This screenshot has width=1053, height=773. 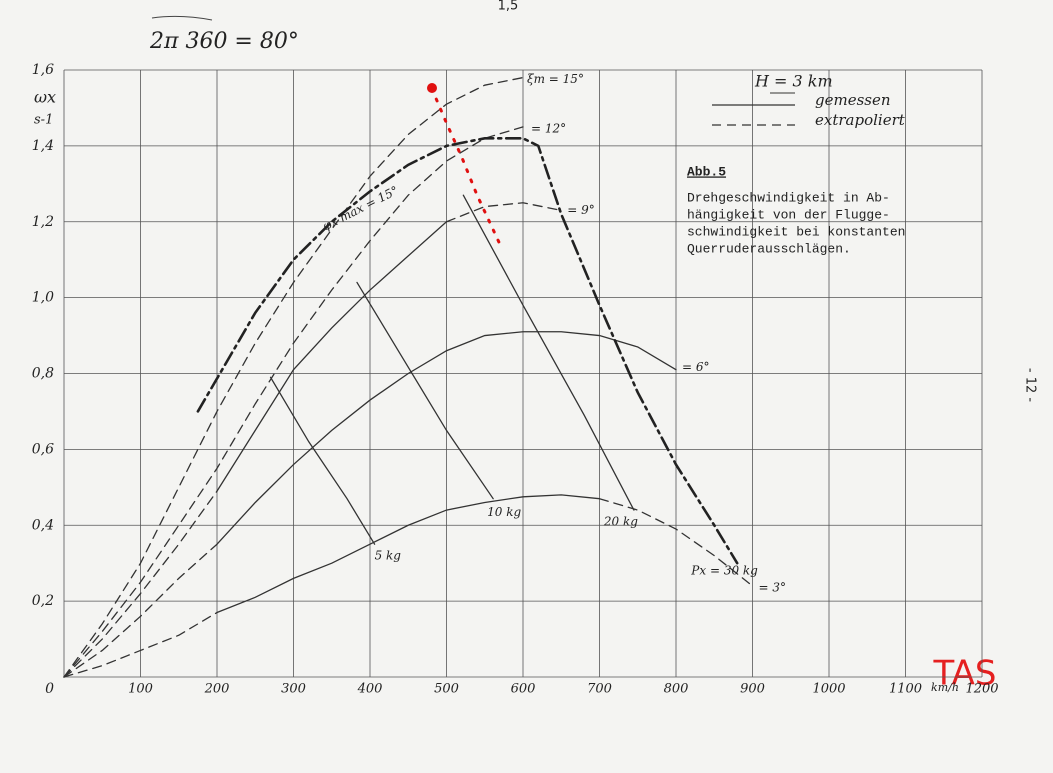 I want to click on y-label: ωx, so click(x=45, y=97).